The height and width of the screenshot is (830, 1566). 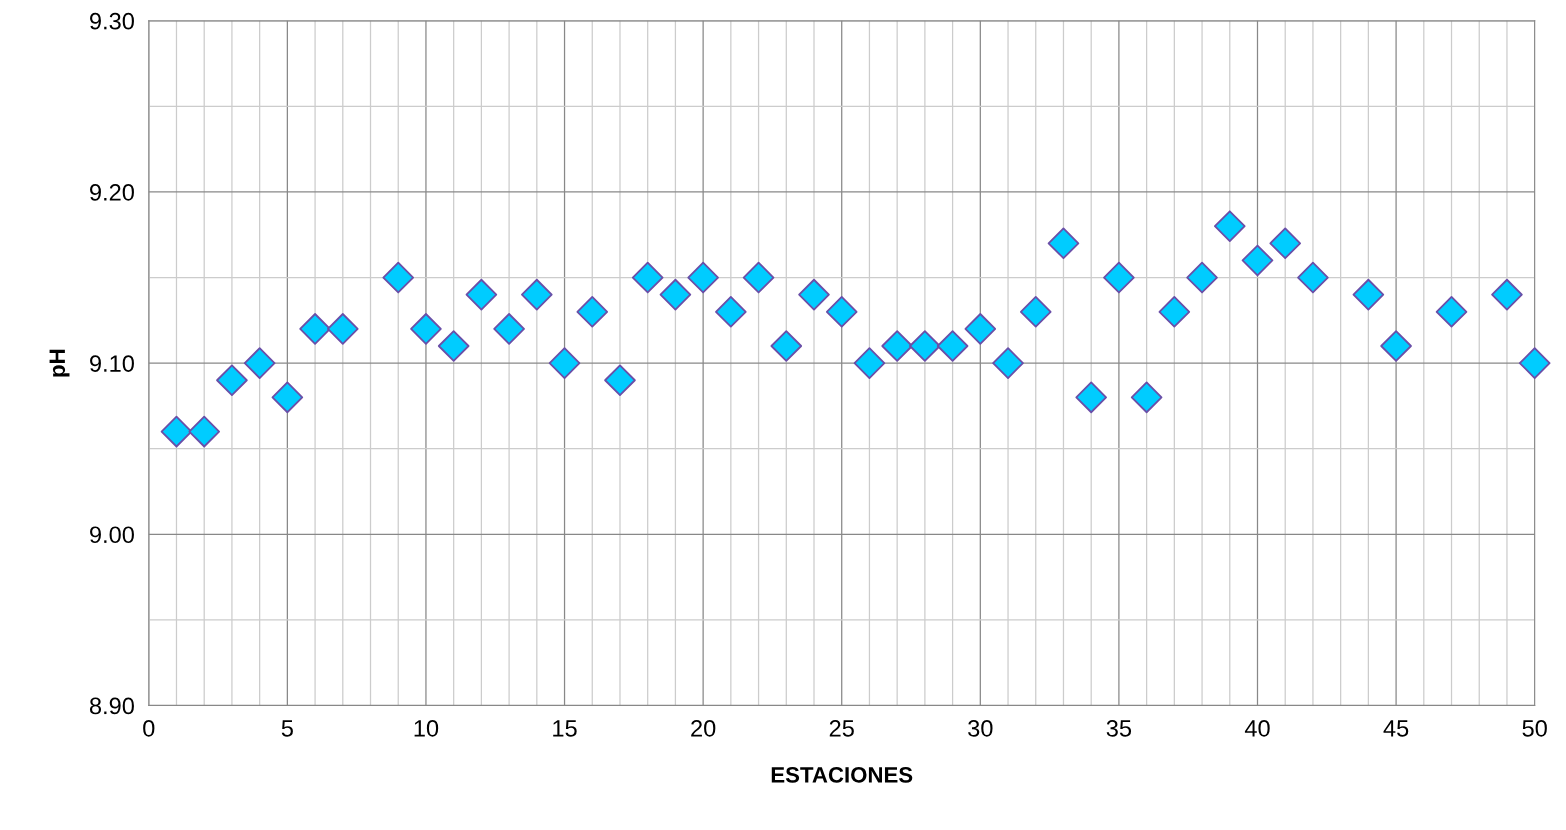 I want to click on x-tick-label: 30, so click(x=980, y=728).